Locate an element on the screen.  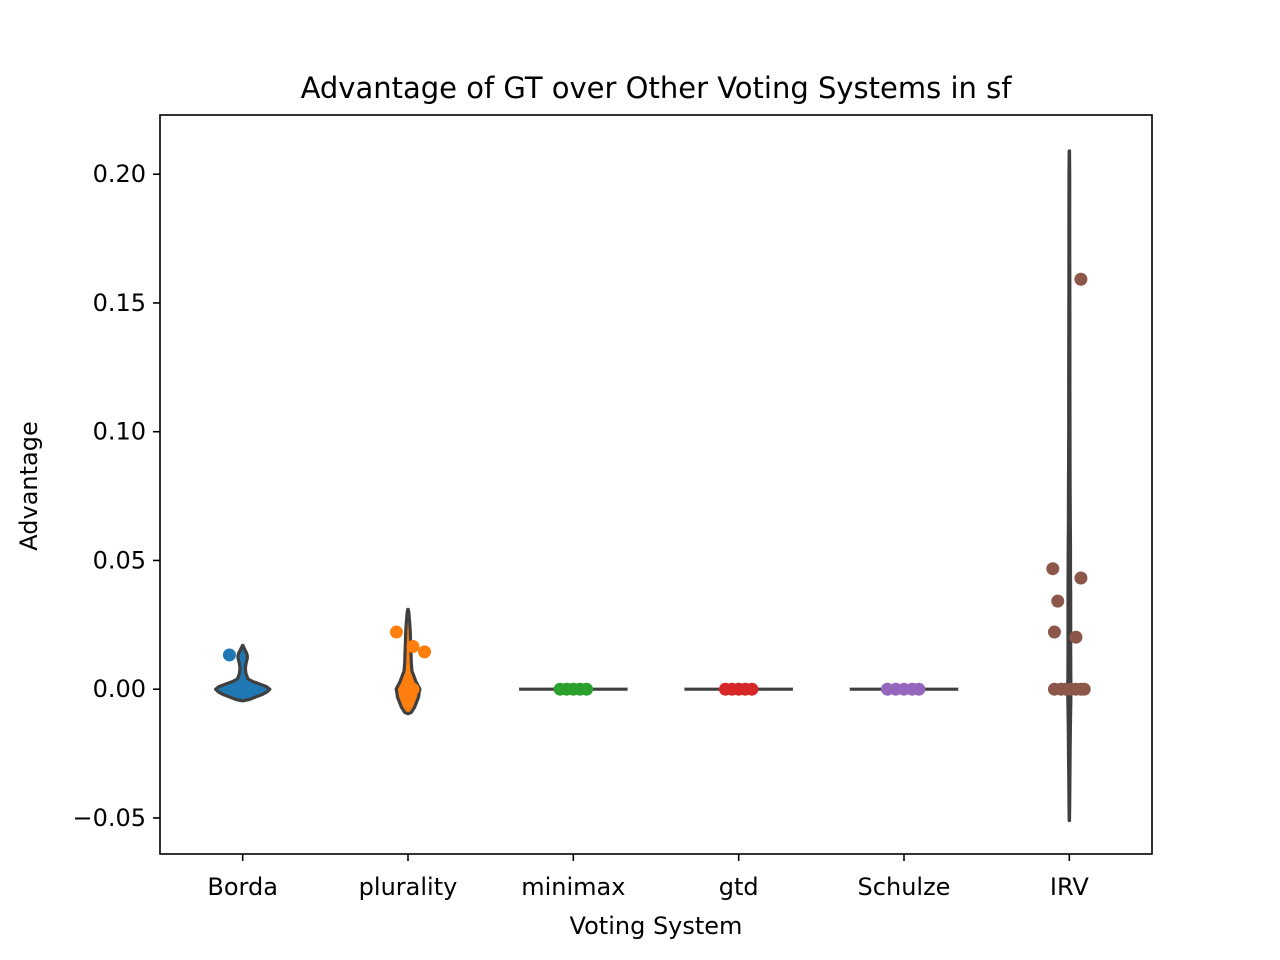
y-tick-label: 0.10 is located at coordinates (119, 432).